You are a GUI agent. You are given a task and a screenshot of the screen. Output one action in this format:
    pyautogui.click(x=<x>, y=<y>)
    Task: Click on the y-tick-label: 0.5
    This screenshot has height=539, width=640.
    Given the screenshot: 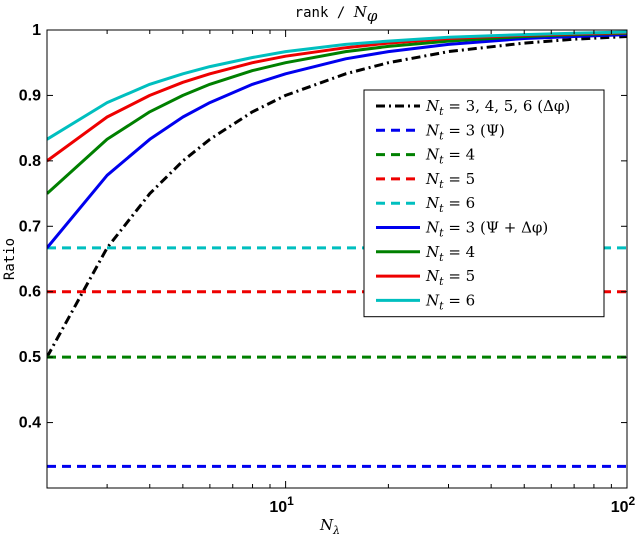 What is the action you would take?
    pyautogui.click(x=30, y=357)
    